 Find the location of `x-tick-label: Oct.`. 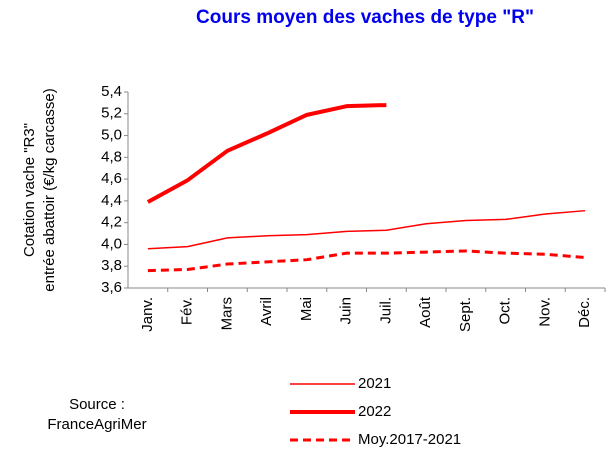

x-tick-label: Oct. is located at coordinates (505, 311).